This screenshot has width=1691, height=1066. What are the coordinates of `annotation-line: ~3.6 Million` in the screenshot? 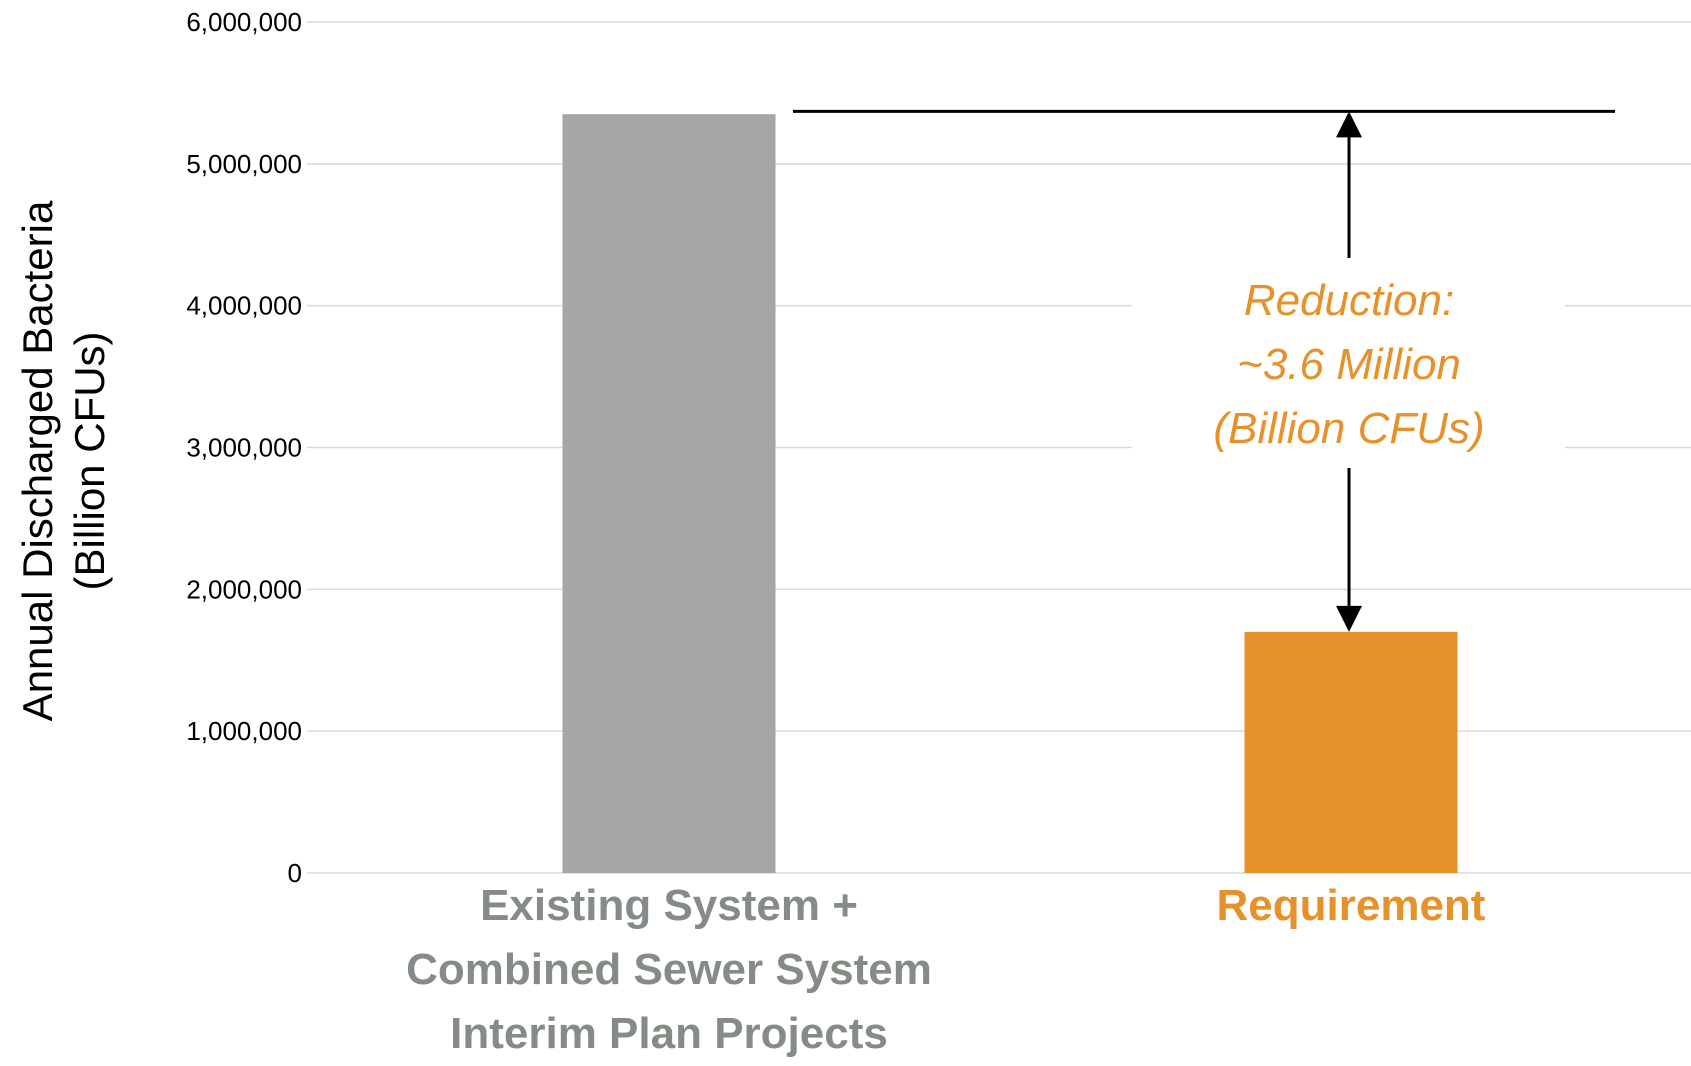 It's located at (1349, 364).